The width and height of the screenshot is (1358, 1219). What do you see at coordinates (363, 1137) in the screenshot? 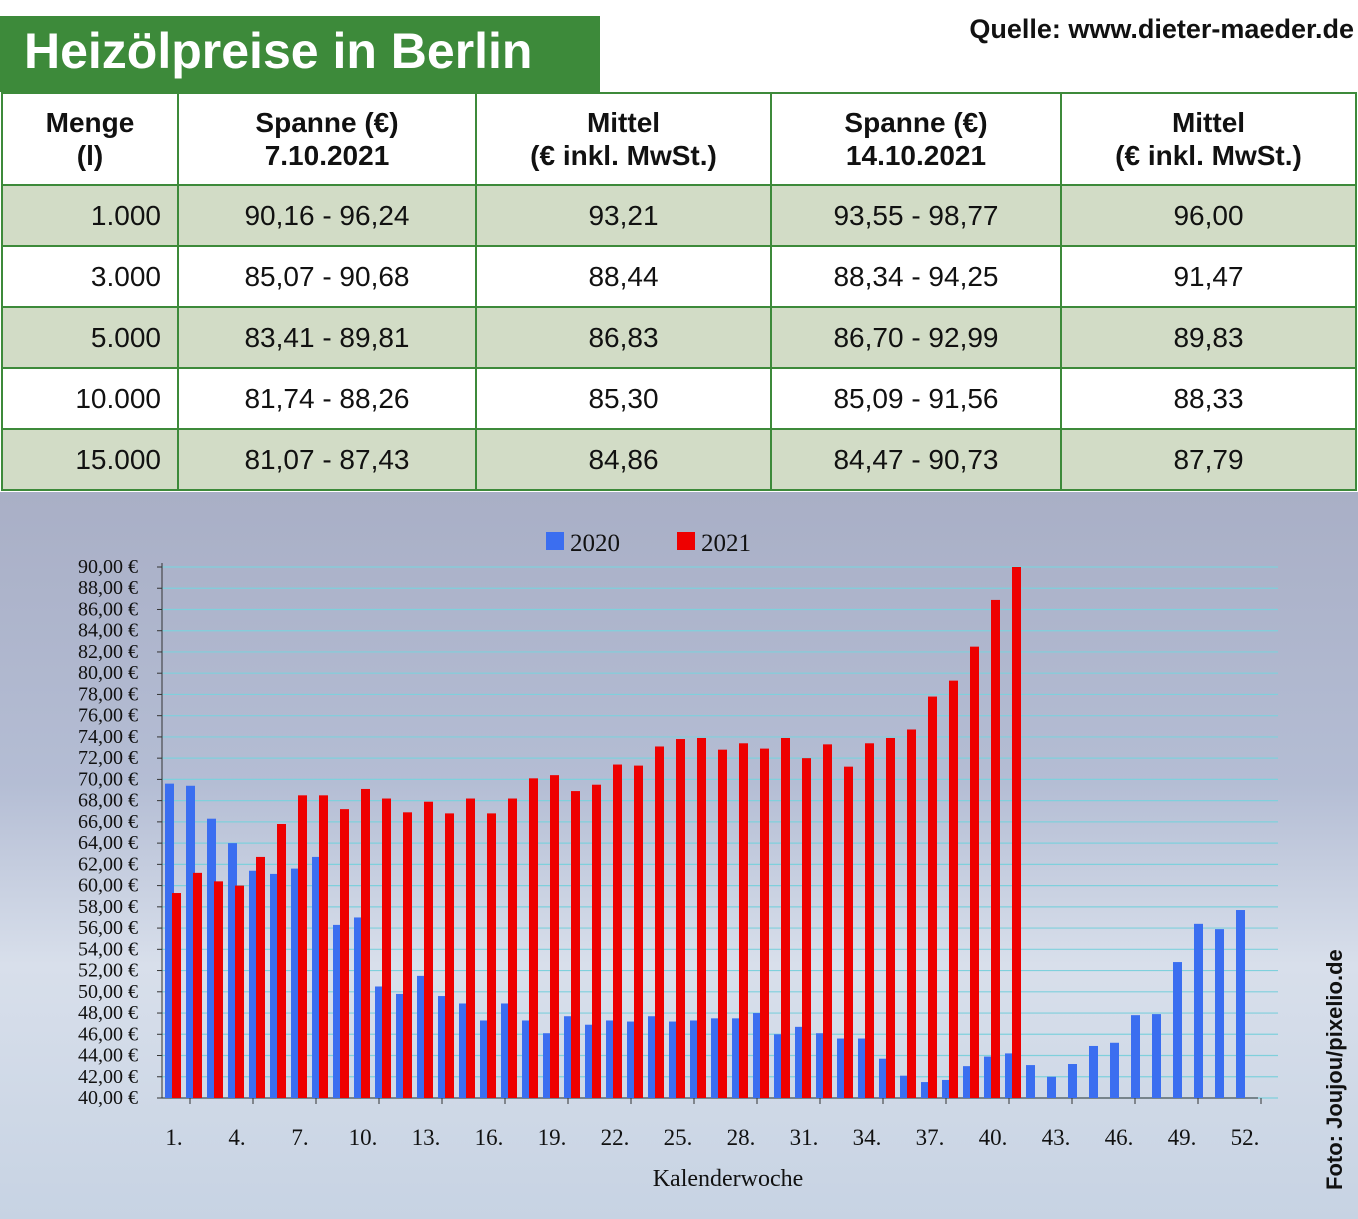
I see `x-tick-label: 10.` at bounding box center [363, 1137].